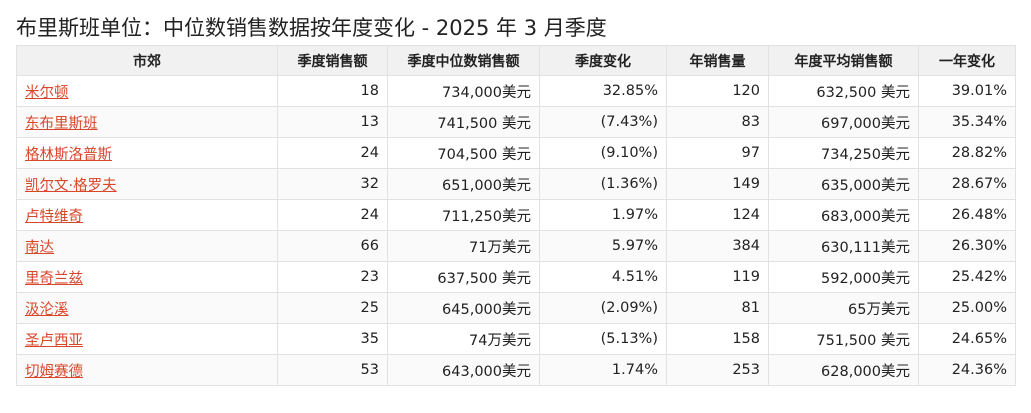 This screenshot has height=413, width=1031. Describe the element at coordinates (603, 246) in the screenshot. I see `cell-quarter-change: 5.97%` at that location.